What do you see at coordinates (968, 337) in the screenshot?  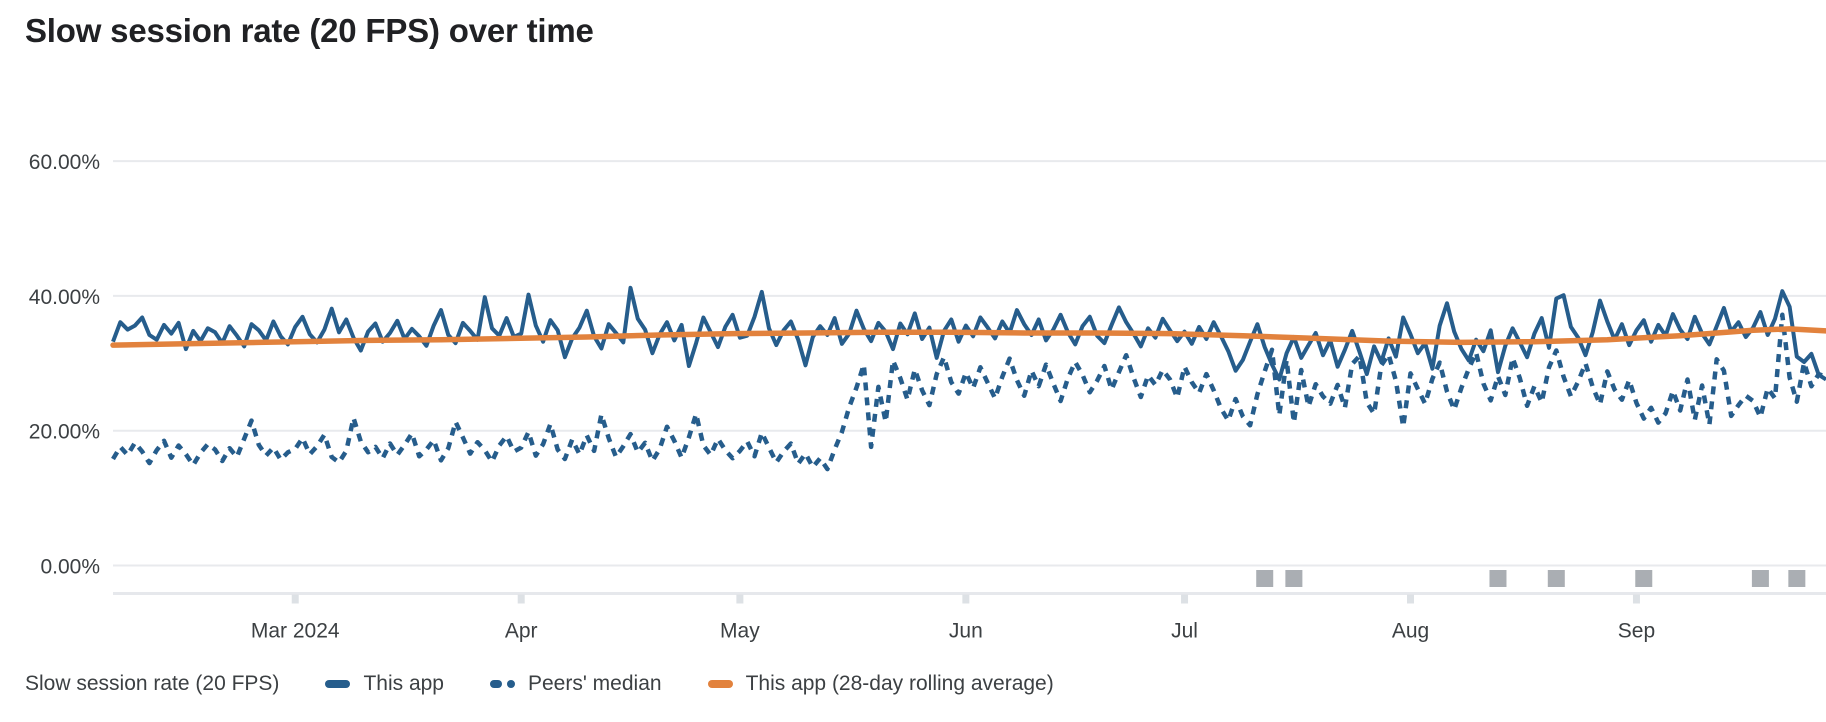 I see `series-line-rolling-average` at bounding box center [968, 337].